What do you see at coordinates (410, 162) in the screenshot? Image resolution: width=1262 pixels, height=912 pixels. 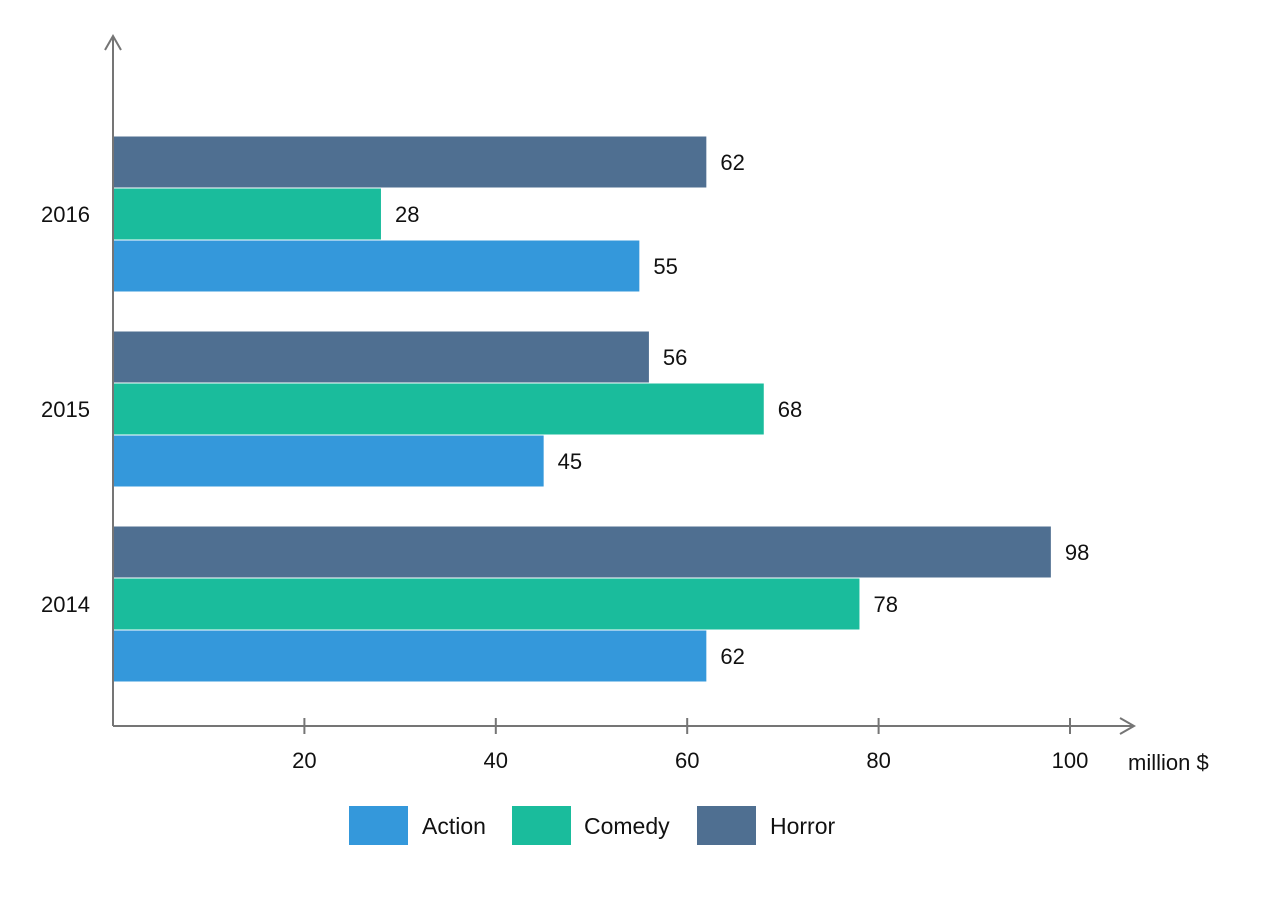 I see `bar-horror-2016` at bounding box center [410, 162].